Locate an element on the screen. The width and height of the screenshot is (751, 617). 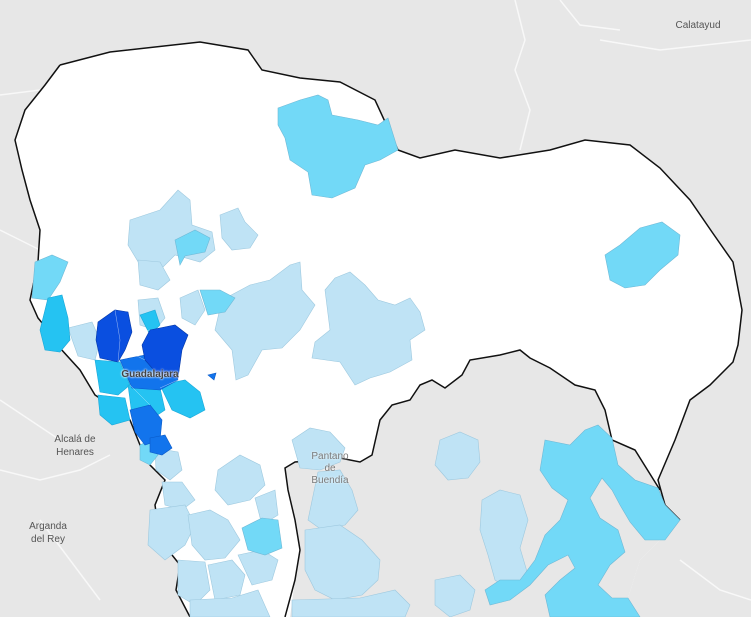
area-l1-r is located at coordinates (230, 603).